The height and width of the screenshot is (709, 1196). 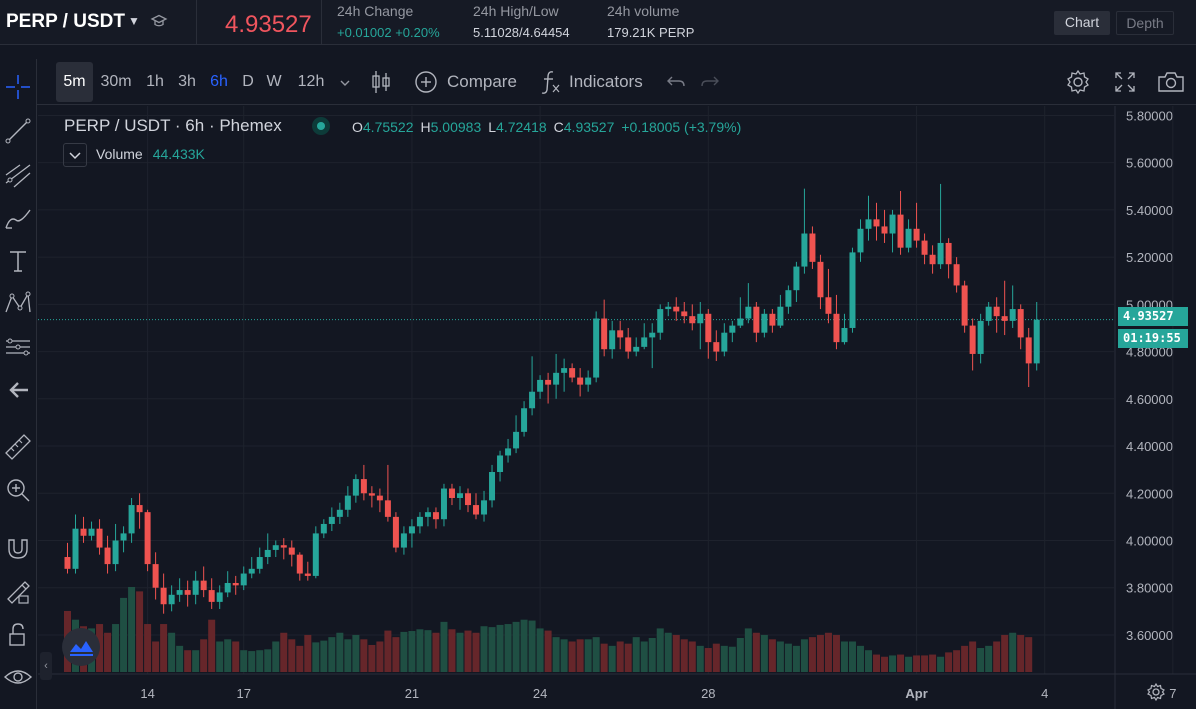 What do you see at coordinates (18, 218) in the screenshot?
I see `brush-icon` at bounding box center [18, 218].